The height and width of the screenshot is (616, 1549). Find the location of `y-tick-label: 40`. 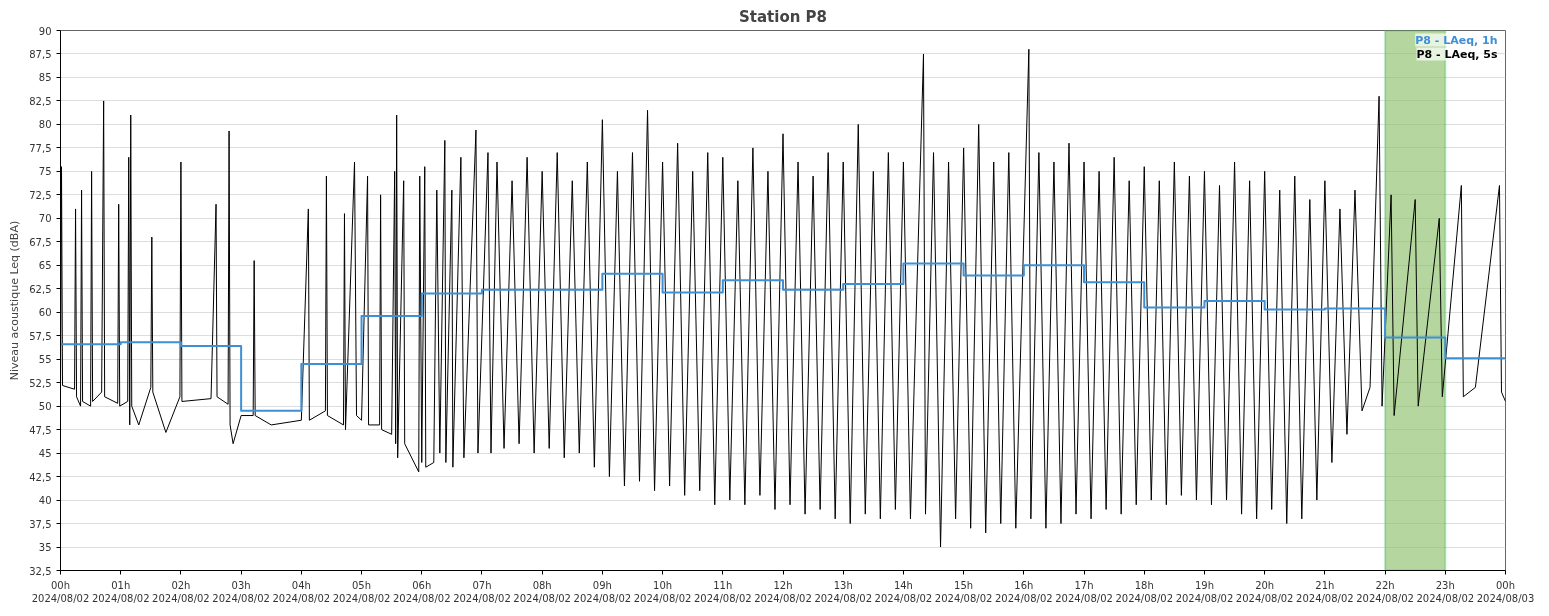

y-tick-label: 40 is located at coordinates (45, 501).